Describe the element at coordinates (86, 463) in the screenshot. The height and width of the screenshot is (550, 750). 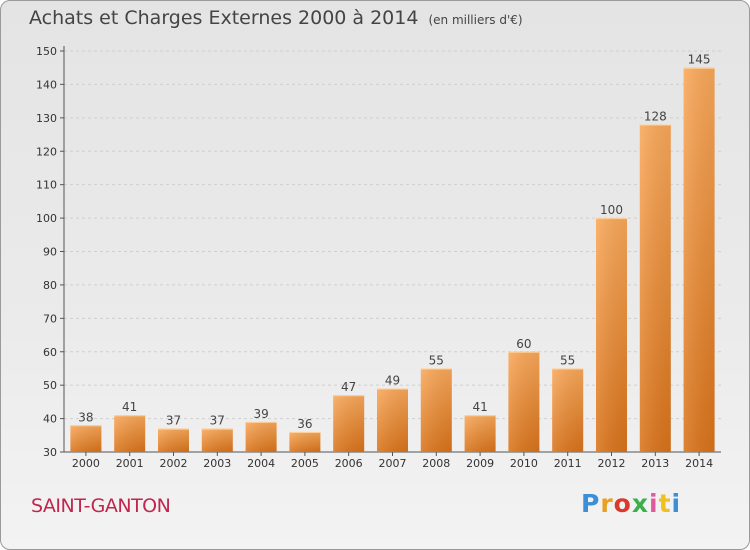
I see `x-tick-label: 2000` at that location.